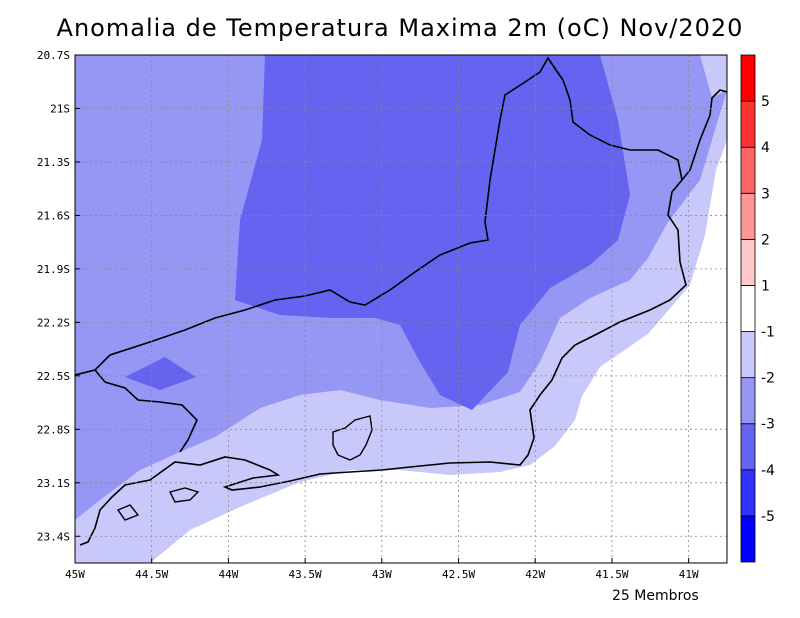 The height and width of the screenshot is (618, 800). What do you see at coordinates (765, 194) in the screenshot?
I see `colorbar-label: 3` at bounding box center [765, 194].